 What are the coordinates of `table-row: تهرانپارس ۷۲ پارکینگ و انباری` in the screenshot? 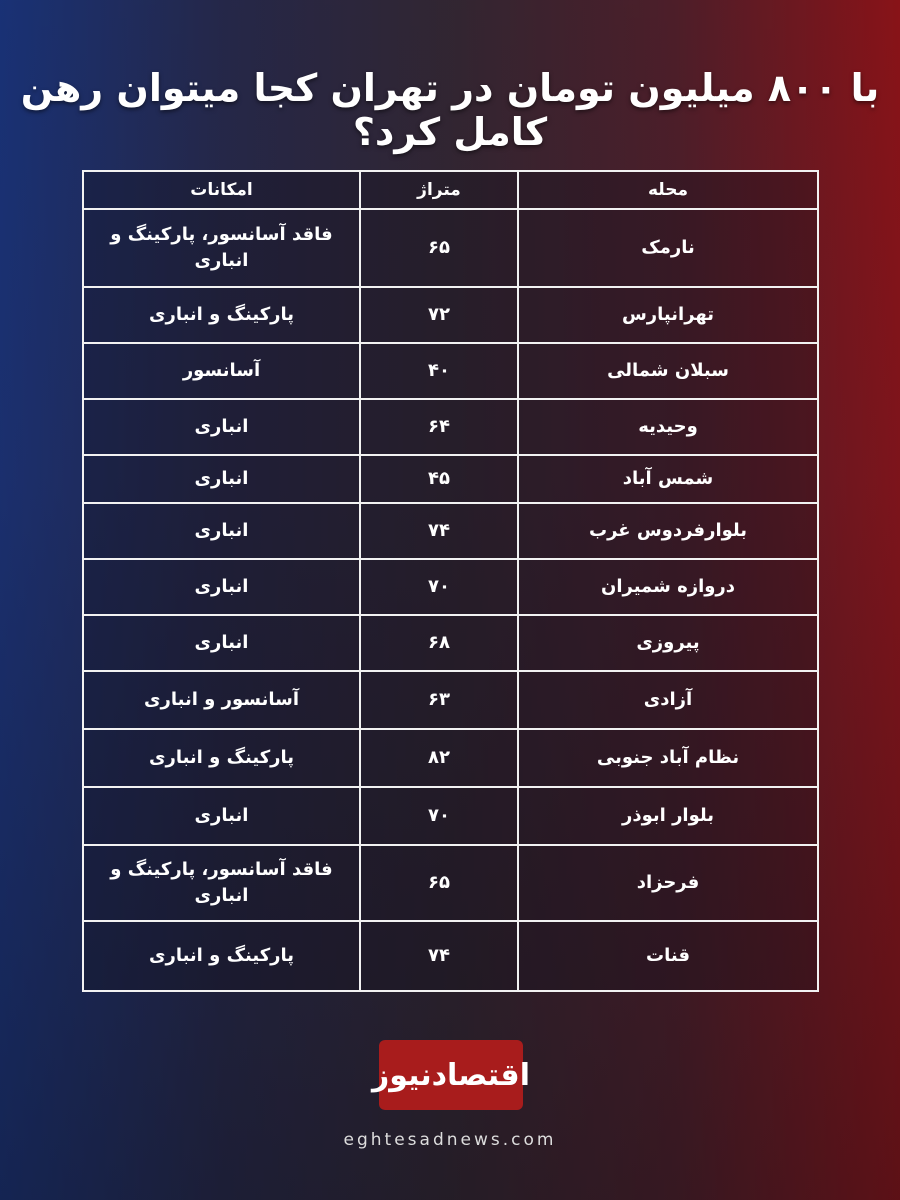 It's located at (450, 315).